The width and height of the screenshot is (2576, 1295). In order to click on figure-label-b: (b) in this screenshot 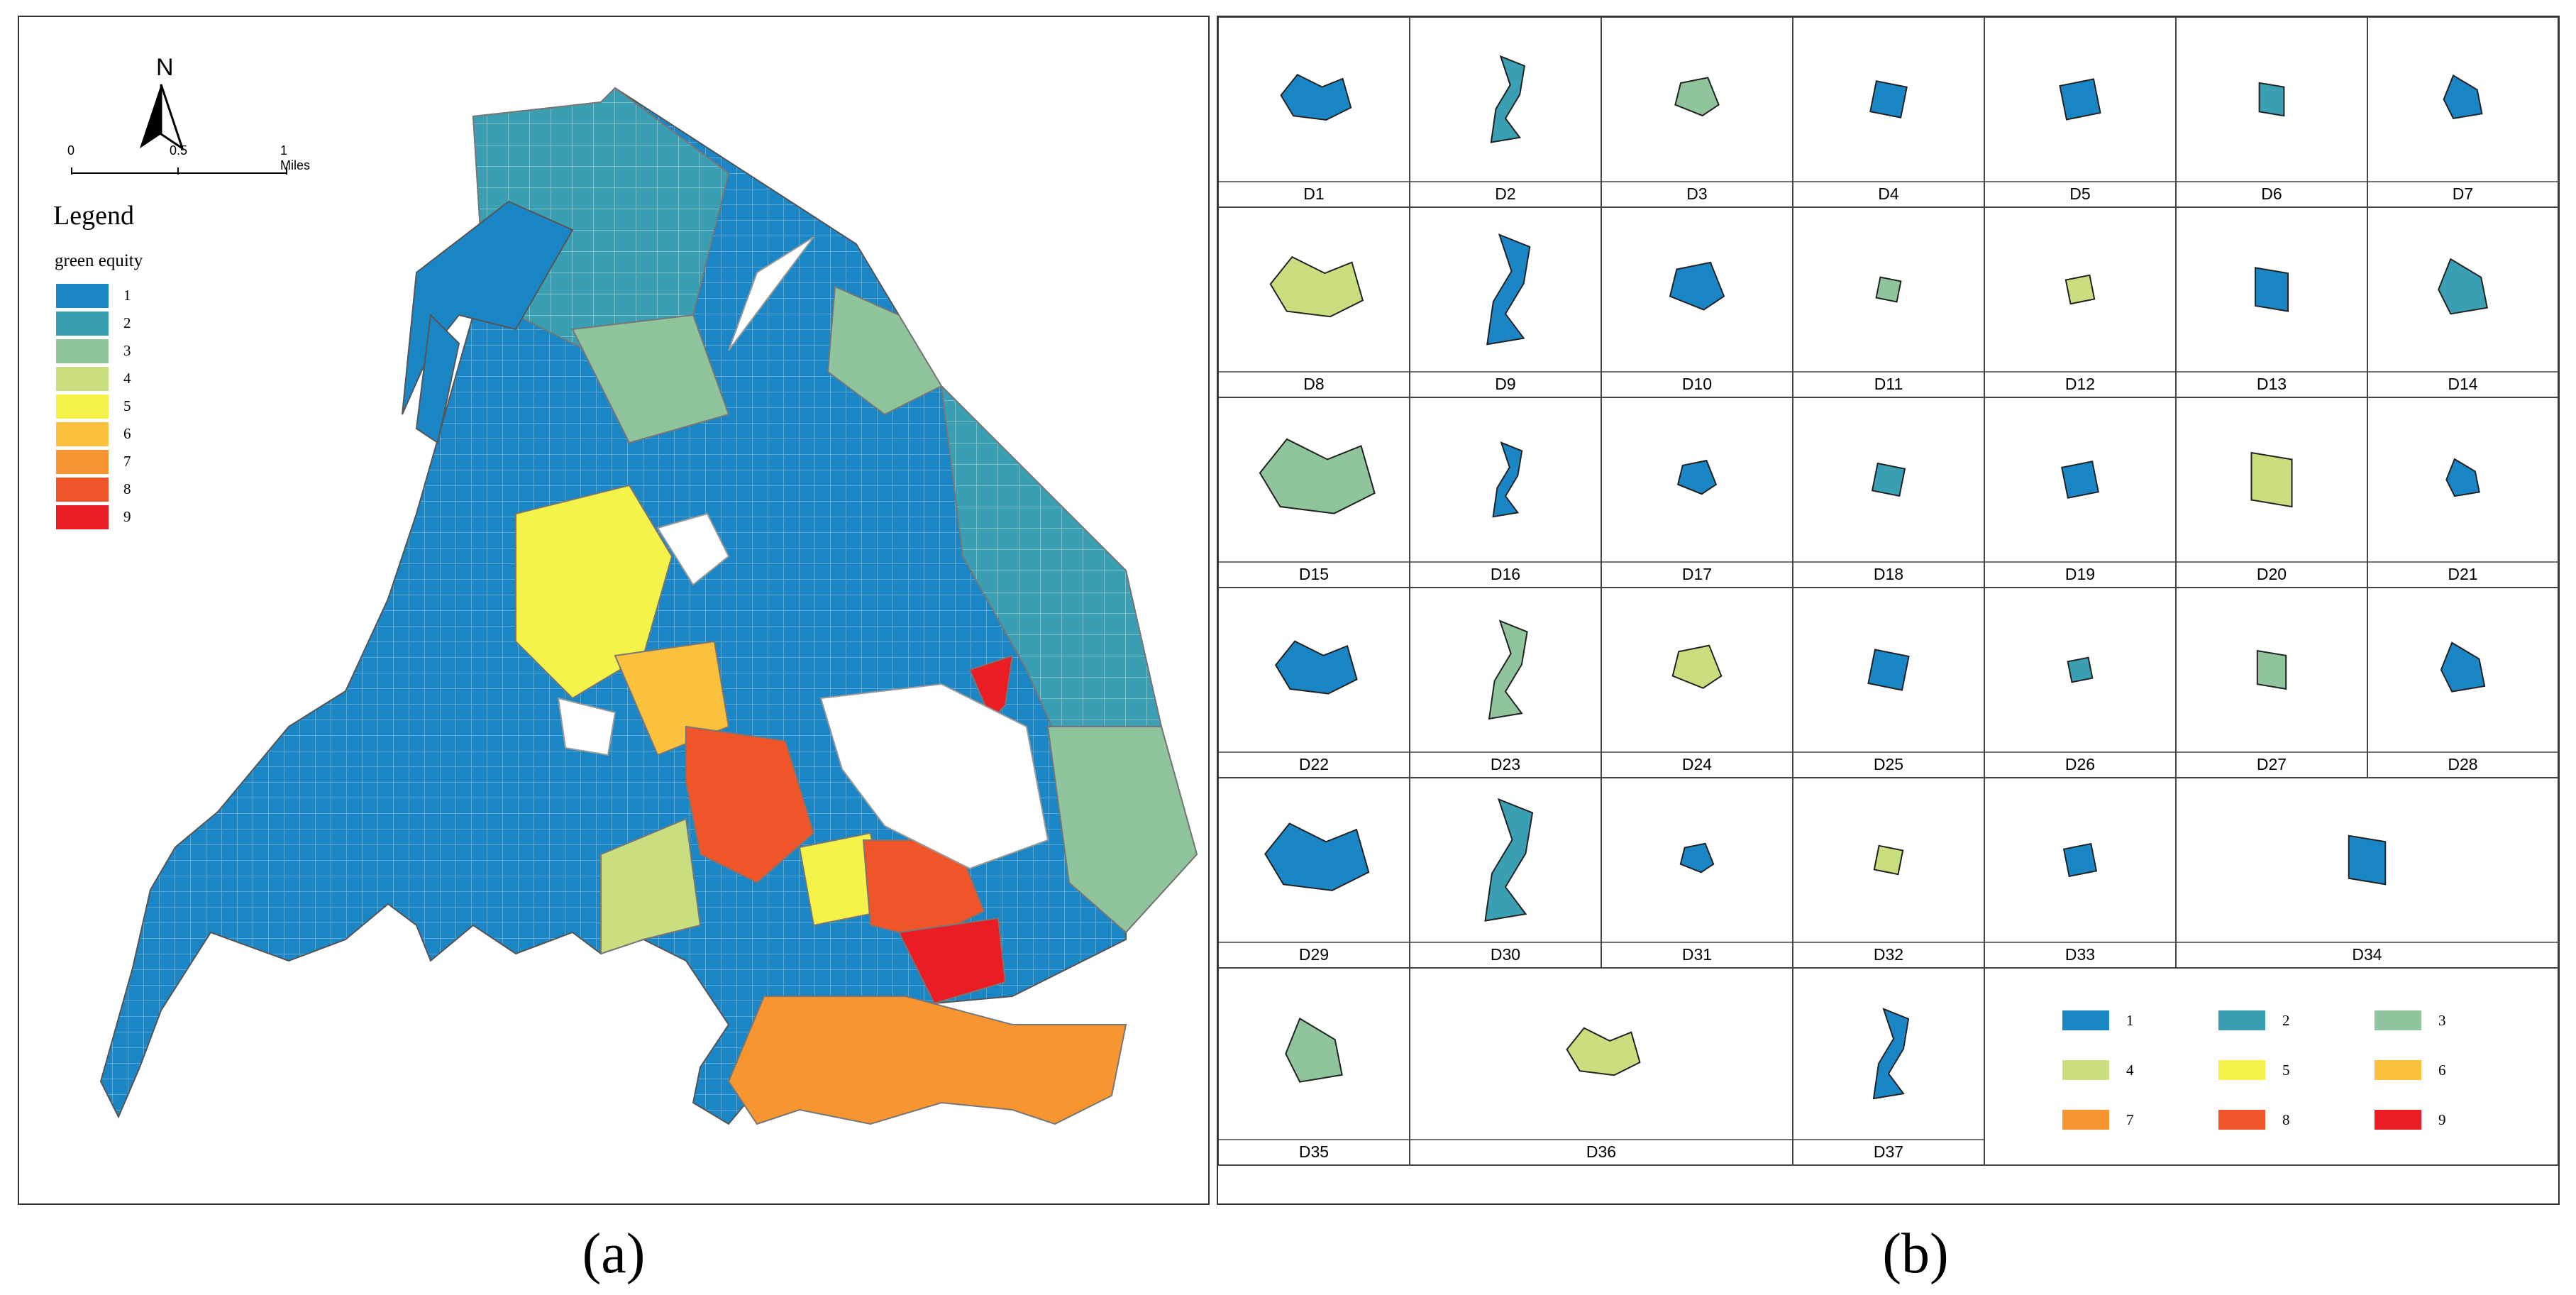, I will do `click(1915, 1254)`.